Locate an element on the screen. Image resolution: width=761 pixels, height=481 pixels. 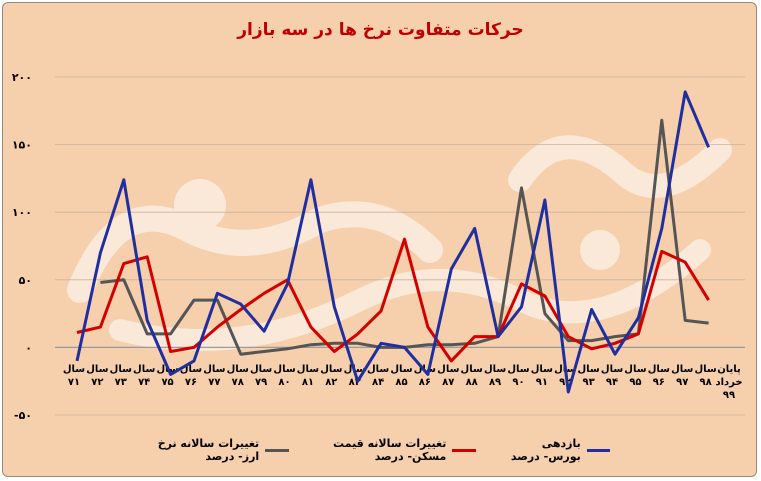
x-tick-label: سال ۸۸ is located at coordinates (472, 376).